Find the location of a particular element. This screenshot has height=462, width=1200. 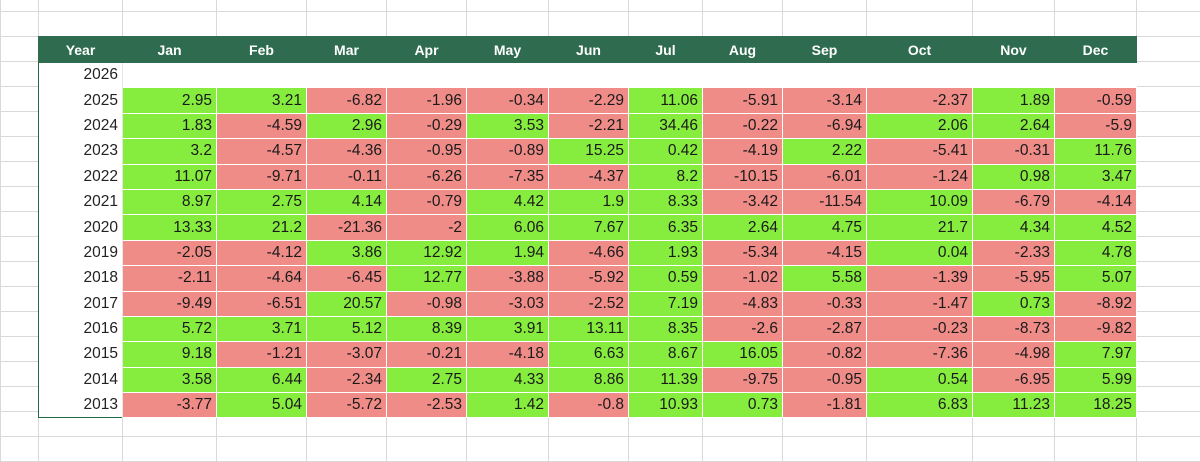

value-cell: 8.35 is located at coordinates (665, 329).